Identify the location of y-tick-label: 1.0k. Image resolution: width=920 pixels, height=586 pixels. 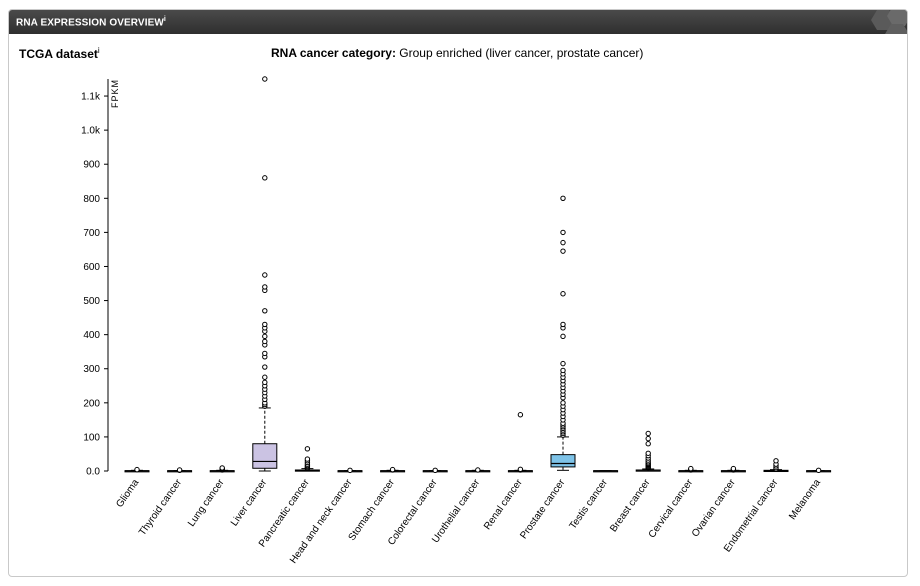
(91, 131).